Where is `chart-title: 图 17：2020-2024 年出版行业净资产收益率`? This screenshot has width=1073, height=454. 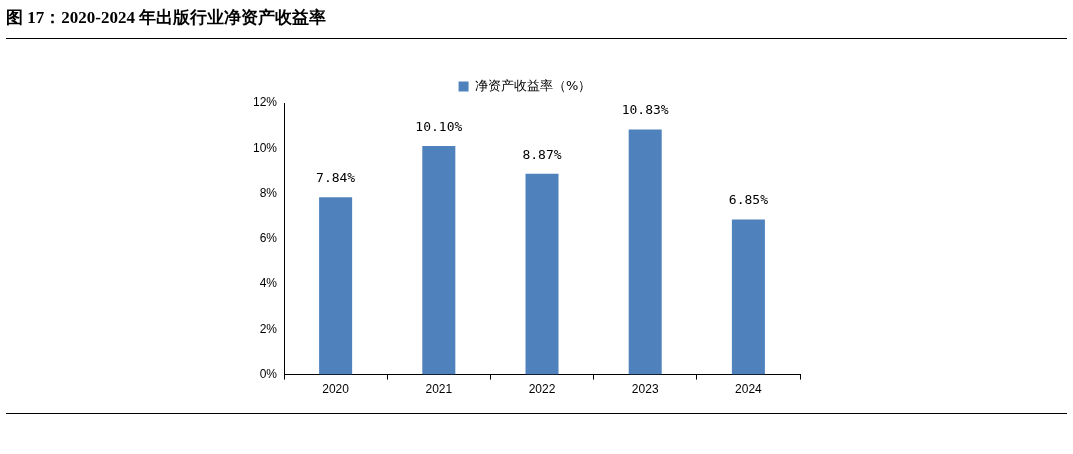 chart-title: 图 17：2020-2024 年出版行业净资产收益率 is located at coordinates (166, 18).